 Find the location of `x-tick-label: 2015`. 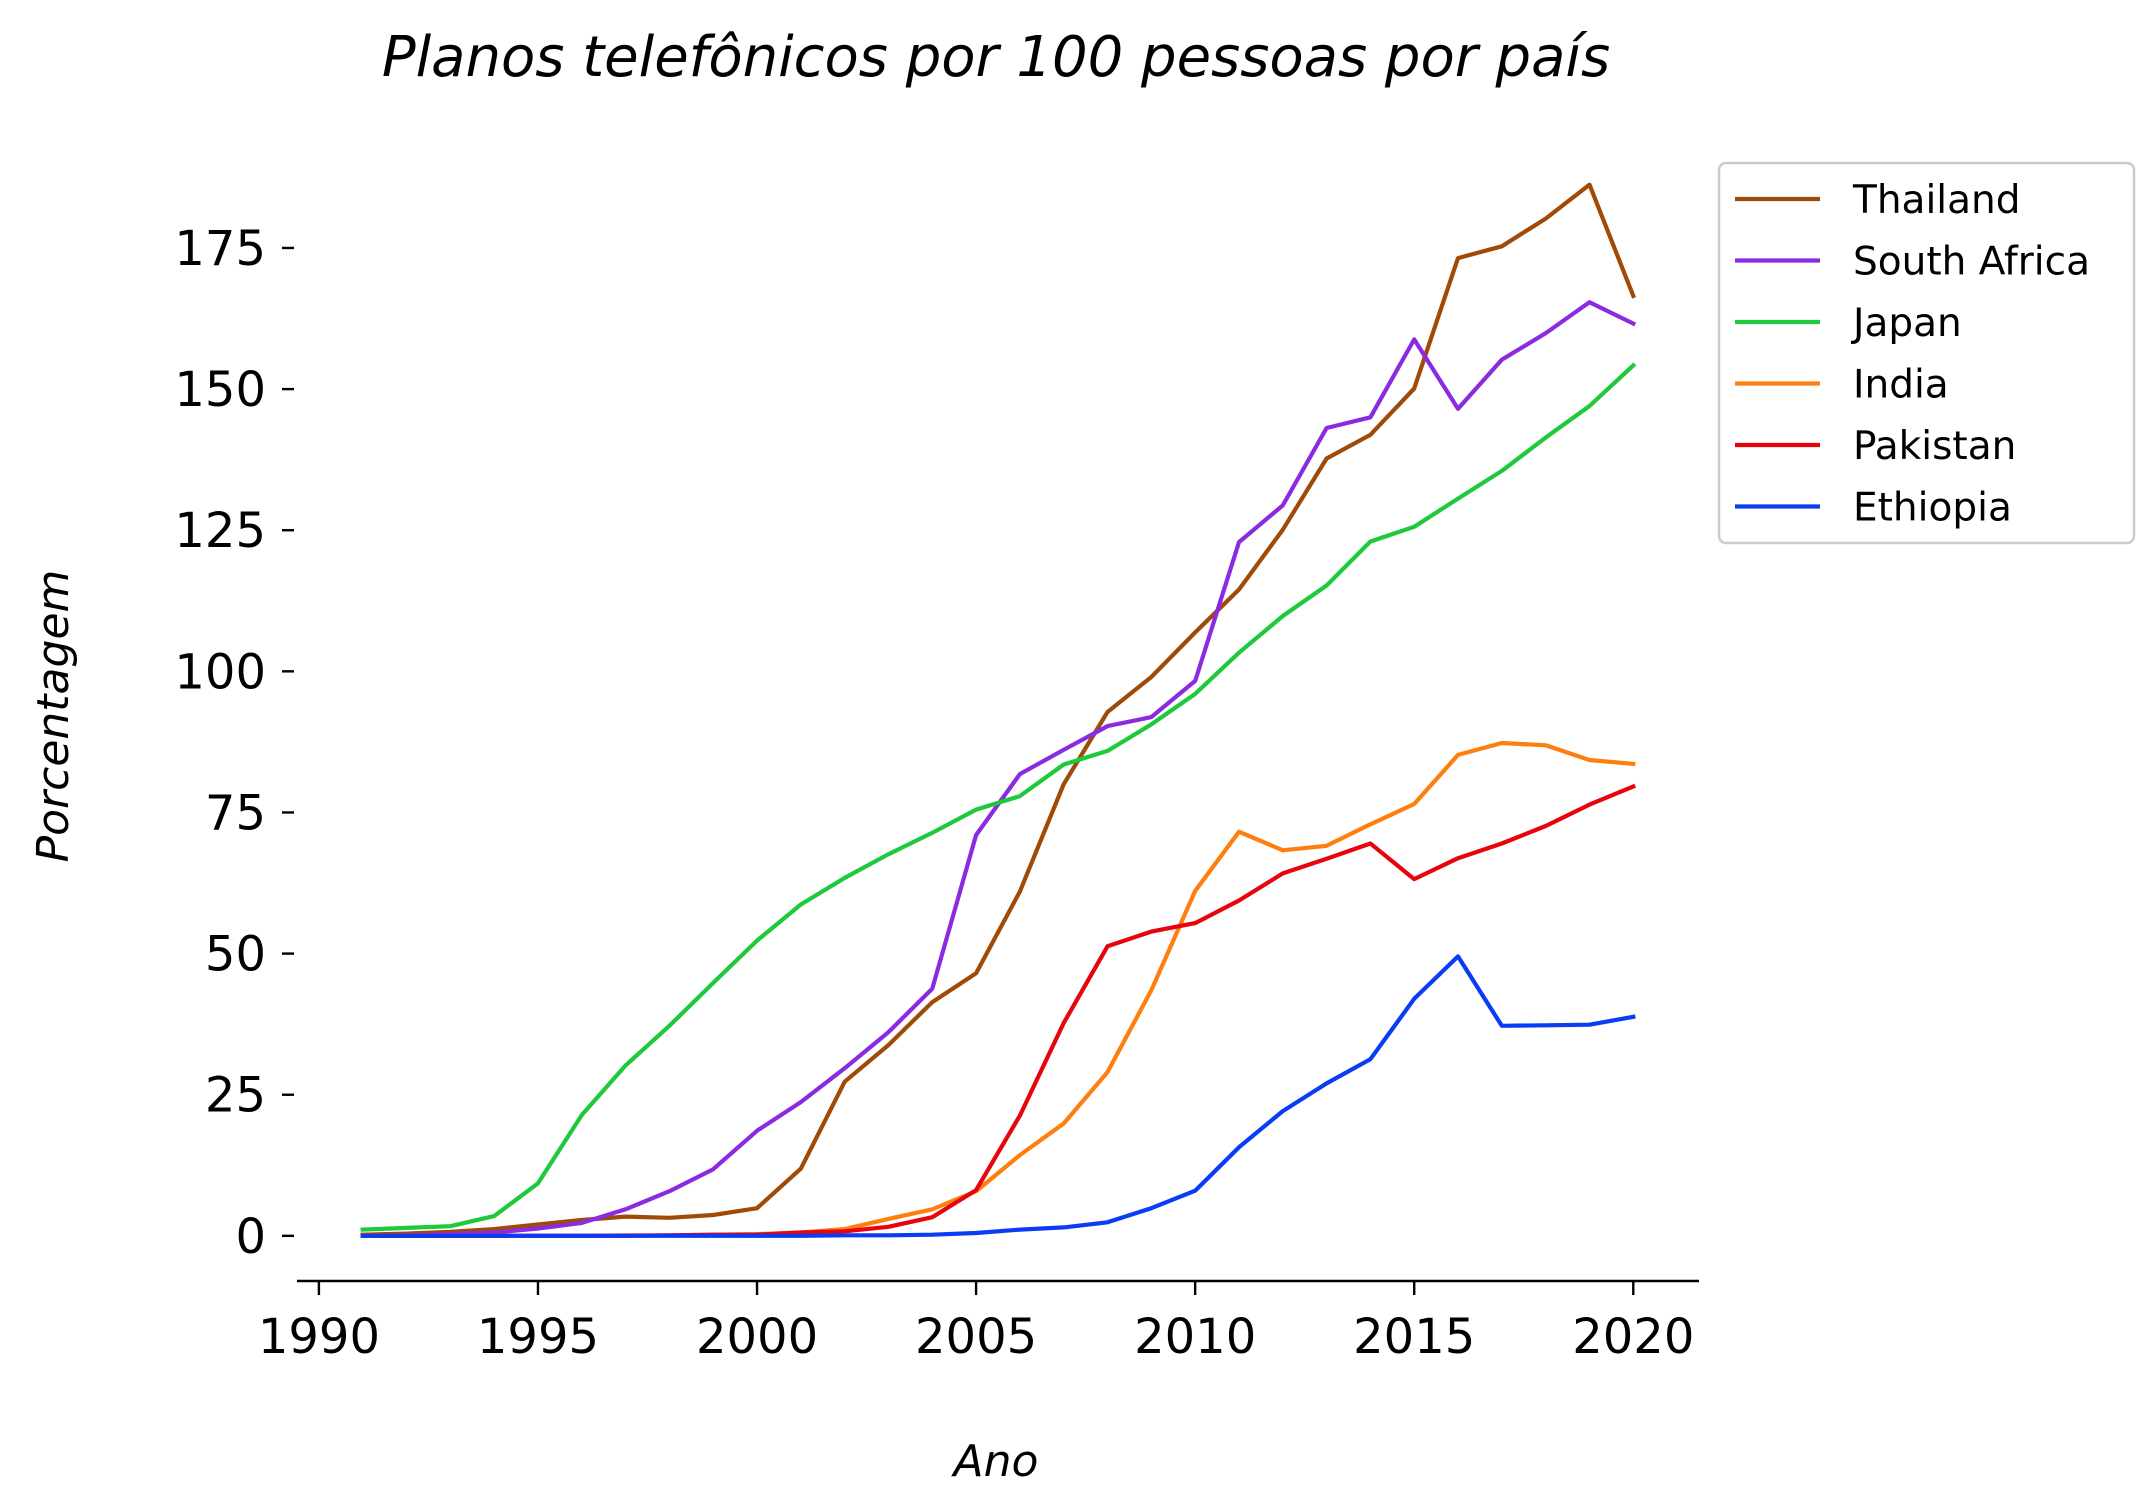

x-tick-label: 2015 is located at coordinates (1414, 1337).